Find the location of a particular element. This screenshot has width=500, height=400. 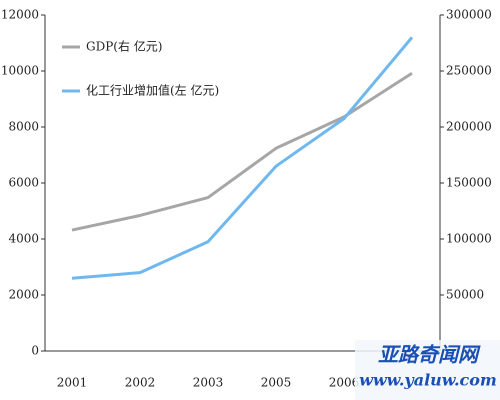

y-tick-label: 4000 is located at coordinates (23, 239).